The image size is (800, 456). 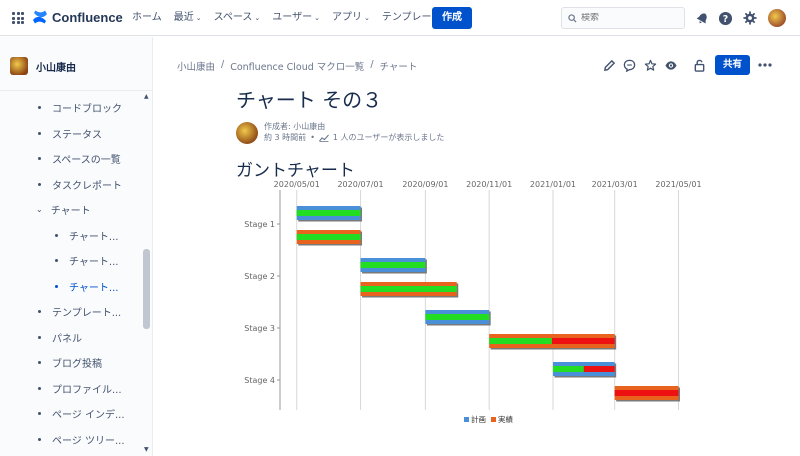 I want to click on sidebar-tree-item: スペースの一覧, so click(x=71, y=159).